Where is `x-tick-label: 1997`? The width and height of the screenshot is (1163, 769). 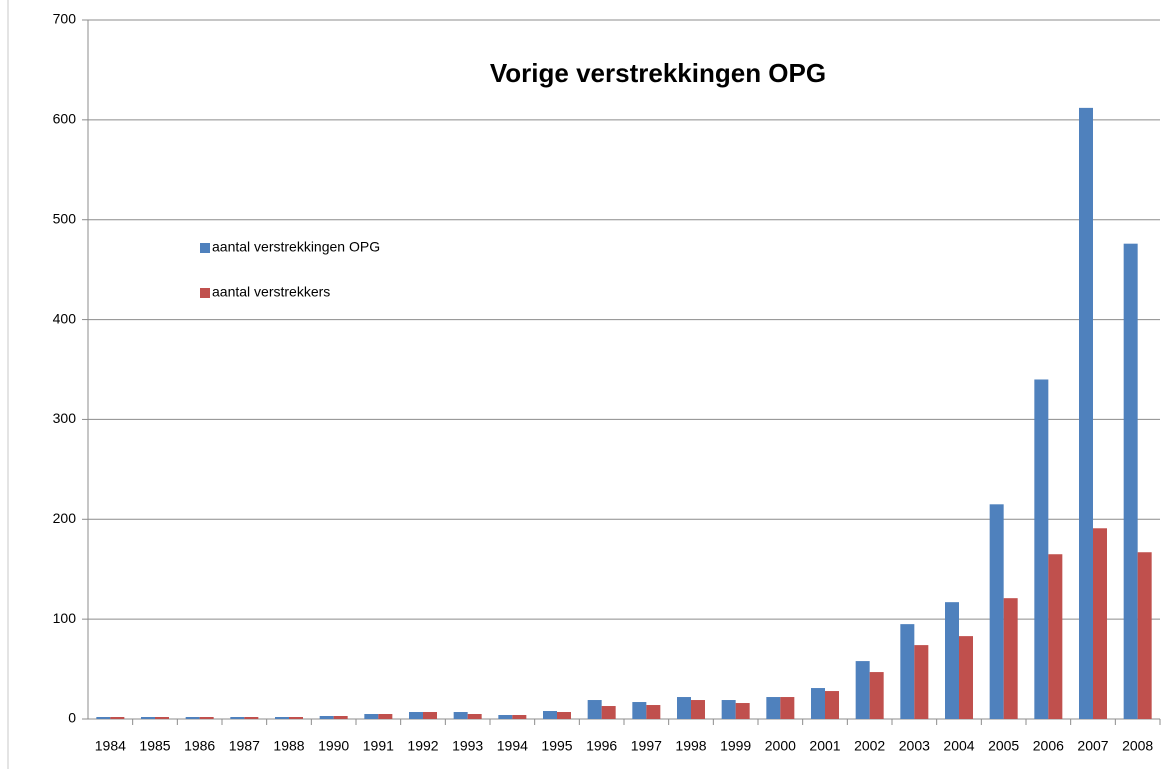 x-tick-label: 1997 is located at coordinates (646, 746).